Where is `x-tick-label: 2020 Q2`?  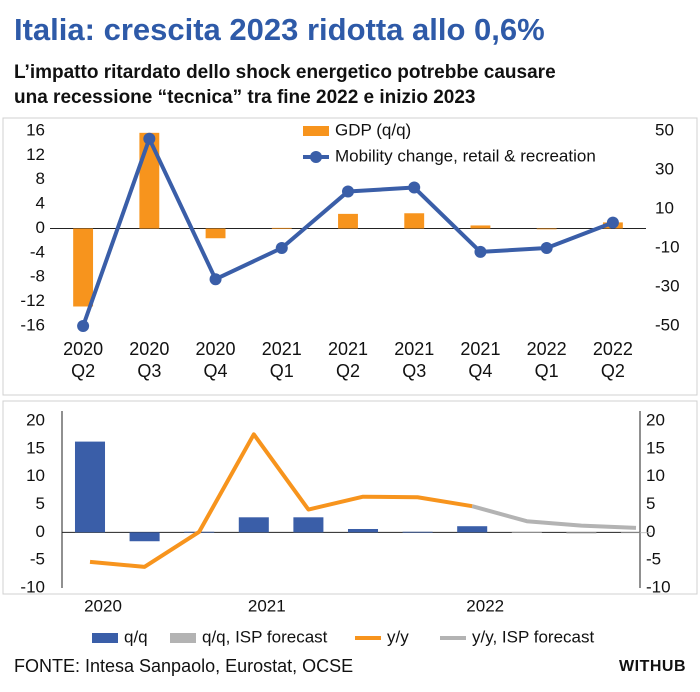
x-tick-label: 2020 Q2 is located at coordinates (83, 360).